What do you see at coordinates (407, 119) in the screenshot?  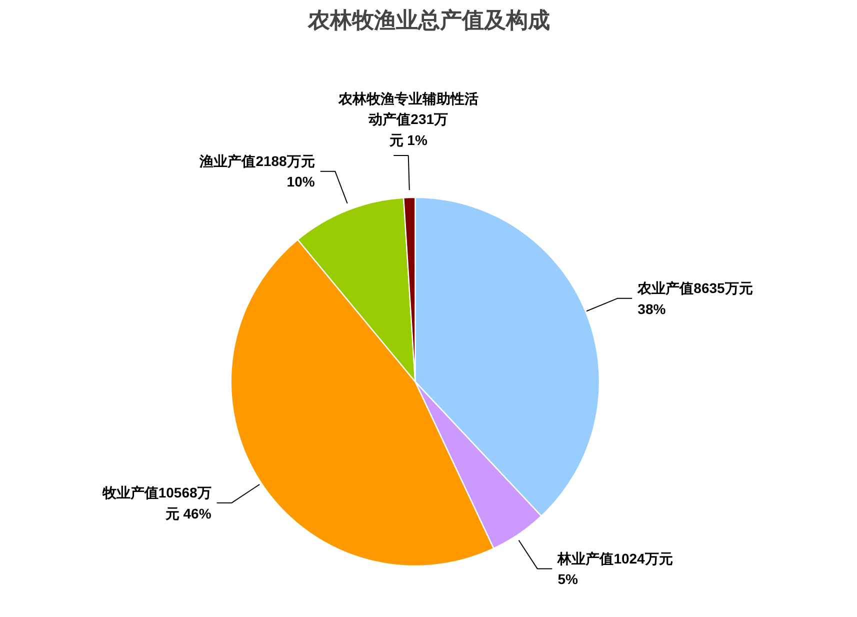 I see `slice-label: 农林牧渔专业辅助性活动产值231万元 1%` at bounding box center [407, 119].